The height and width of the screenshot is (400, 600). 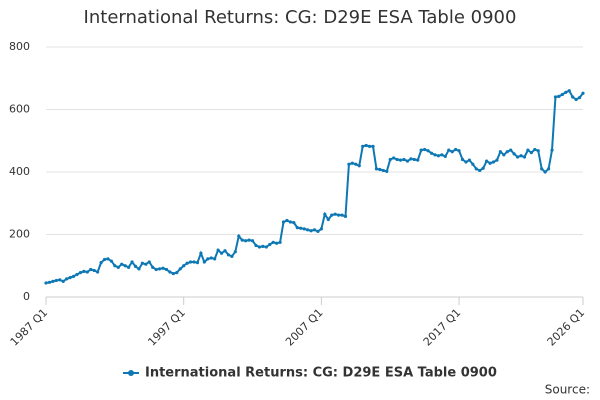 What do you see at coordinates (131, 373) in the screenshot?
I see `legend-swatch-dot` at bounding box center [131, 373].